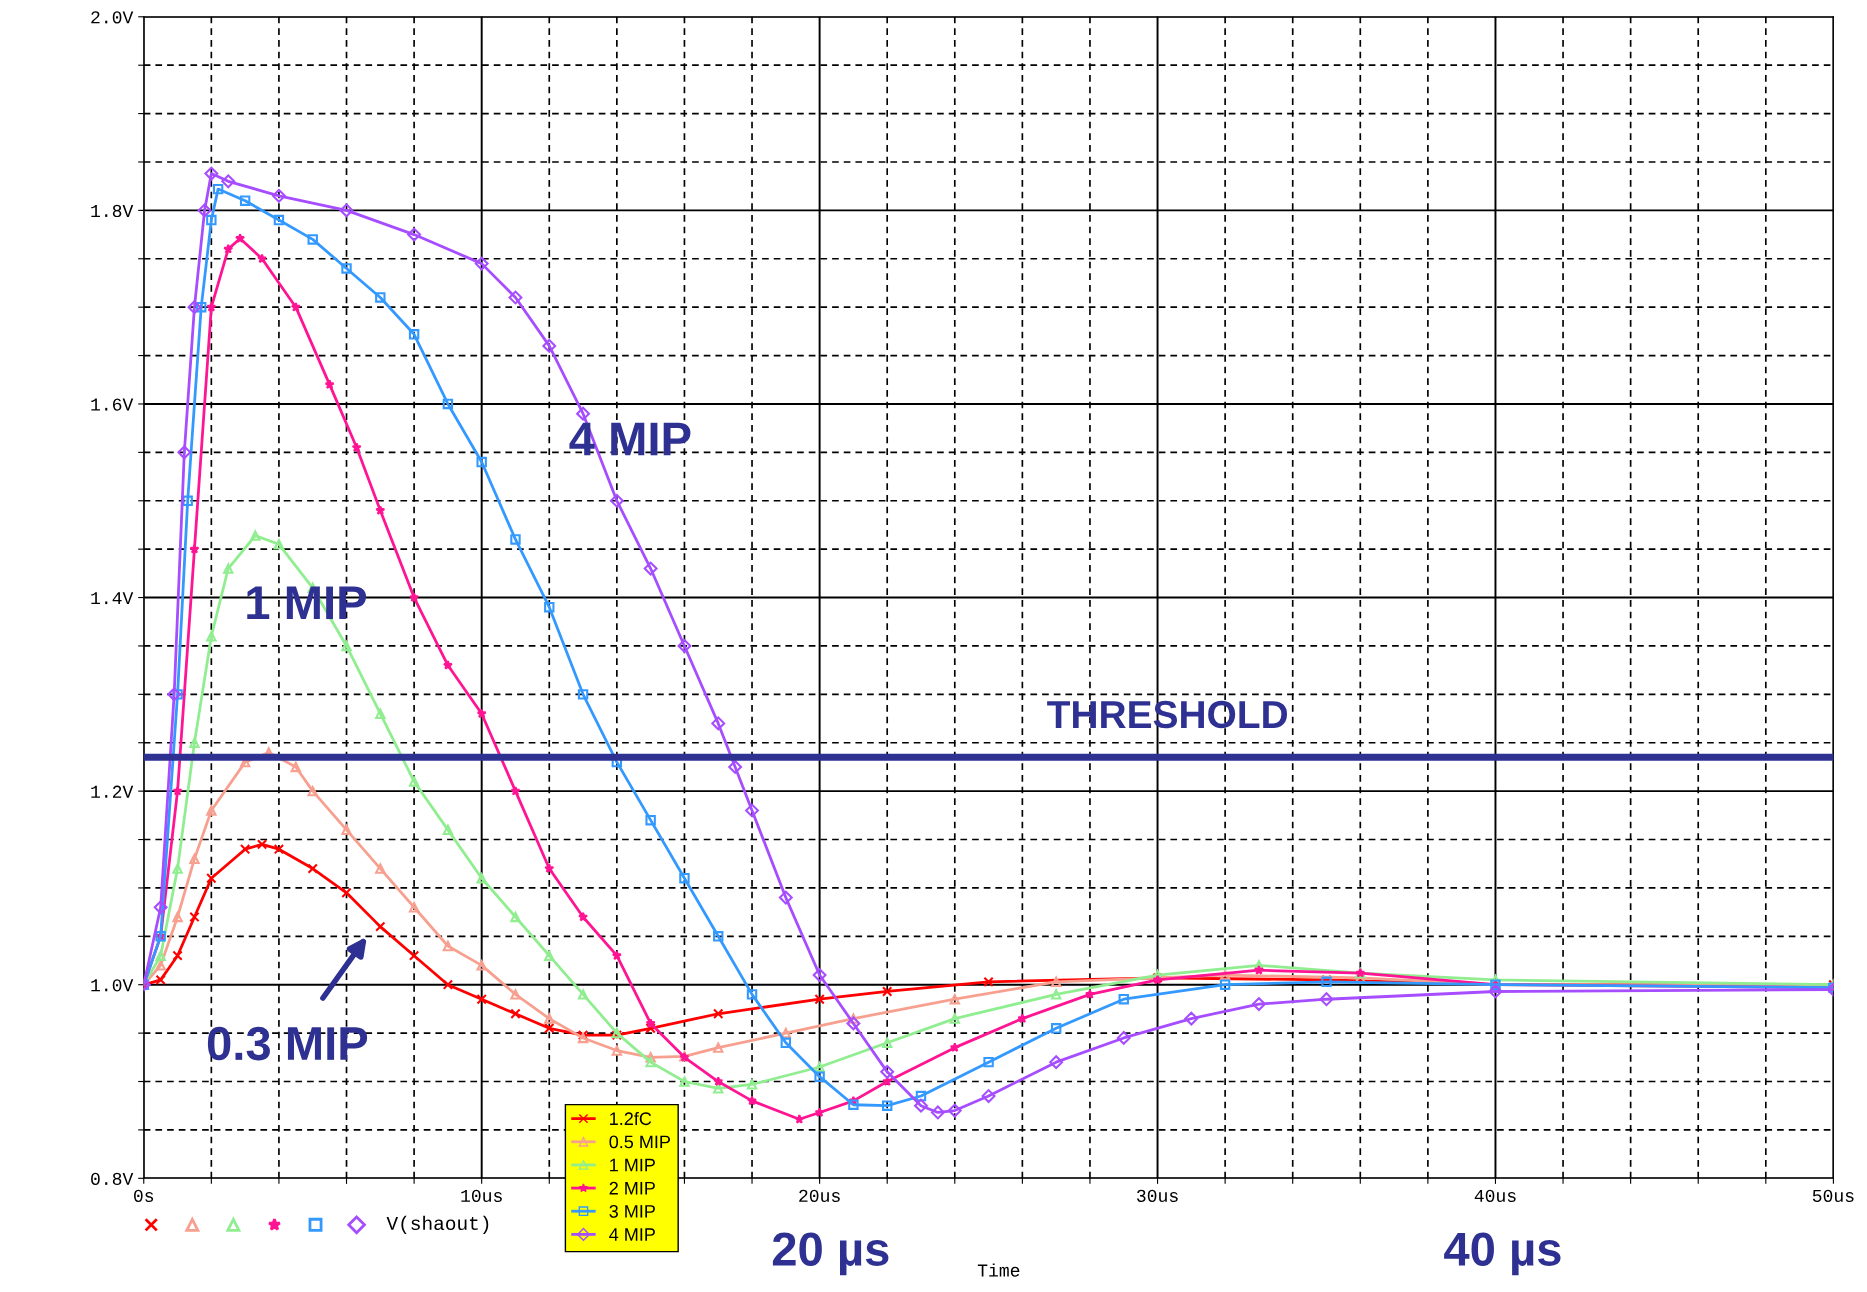 Image resolution: width=1867 pixels, height=1292 pixels. Describe the element at coordinates (632, 1165) in the screenshot. I see `legend-label: 1 MIP` at that location.